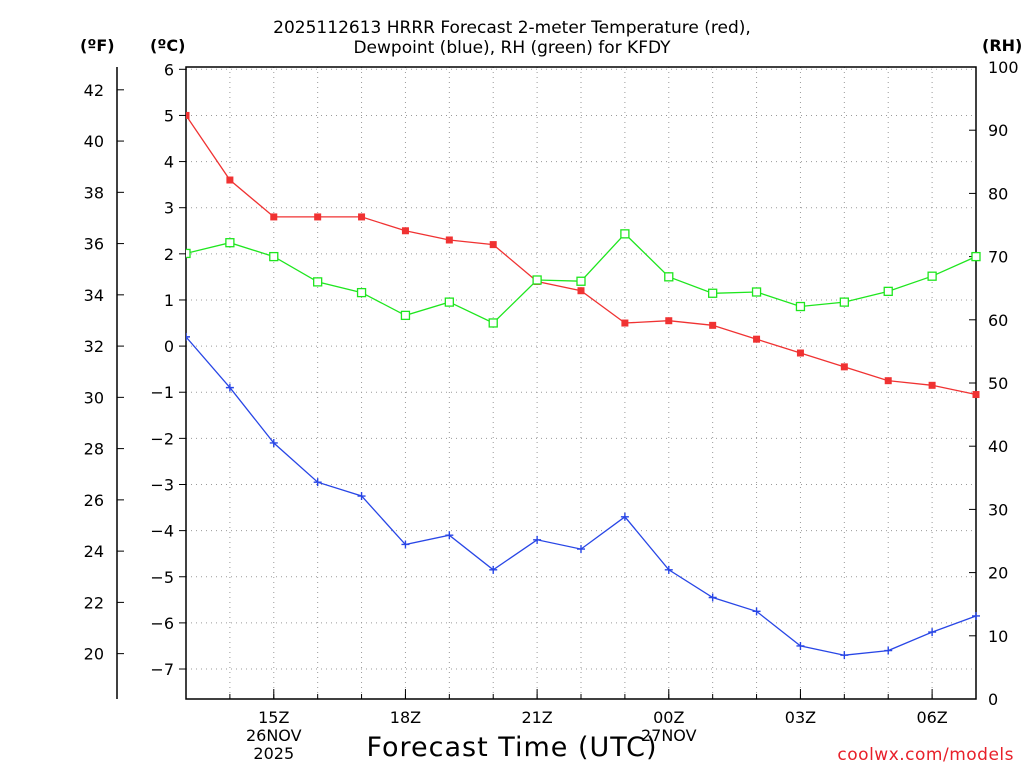 The height and width of the screenshot is (768, 1024). I want to click on fahrenheit-tick-label: 36, so click(94, 244).